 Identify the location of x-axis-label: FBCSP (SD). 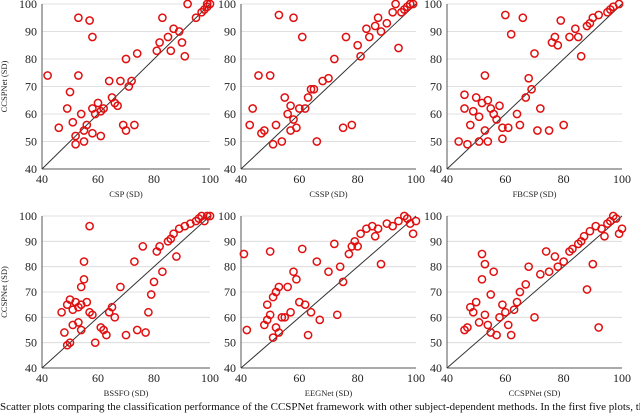
(535, 194).